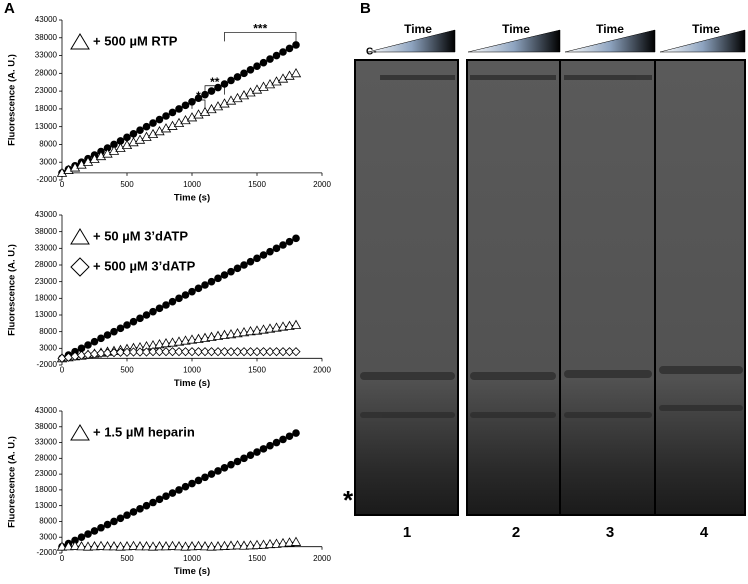  Describe the element at coordinates (192, 383) in the screenshot. I see `x-axis-title: Time (s)` at that location.